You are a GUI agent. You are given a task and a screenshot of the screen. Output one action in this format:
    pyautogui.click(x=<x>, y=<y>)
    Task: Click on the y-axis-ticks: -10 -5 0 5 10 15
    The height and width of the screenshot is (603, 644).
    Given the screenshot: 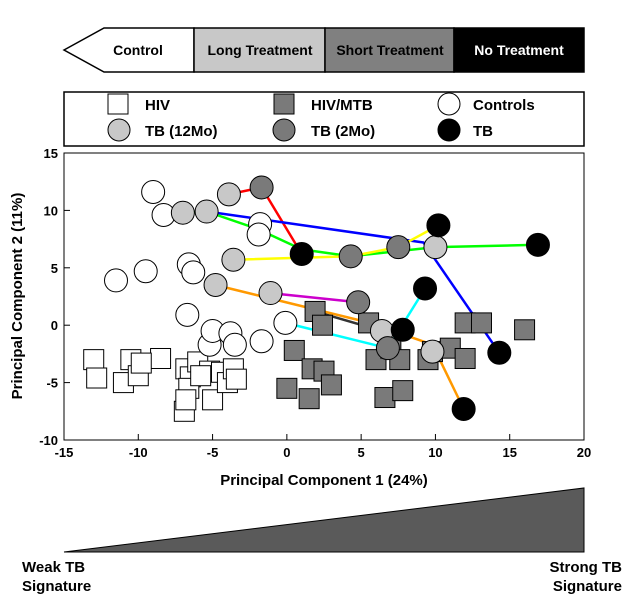 What is the action you would take?
    pyautogui.click(x=54, y=297)
    